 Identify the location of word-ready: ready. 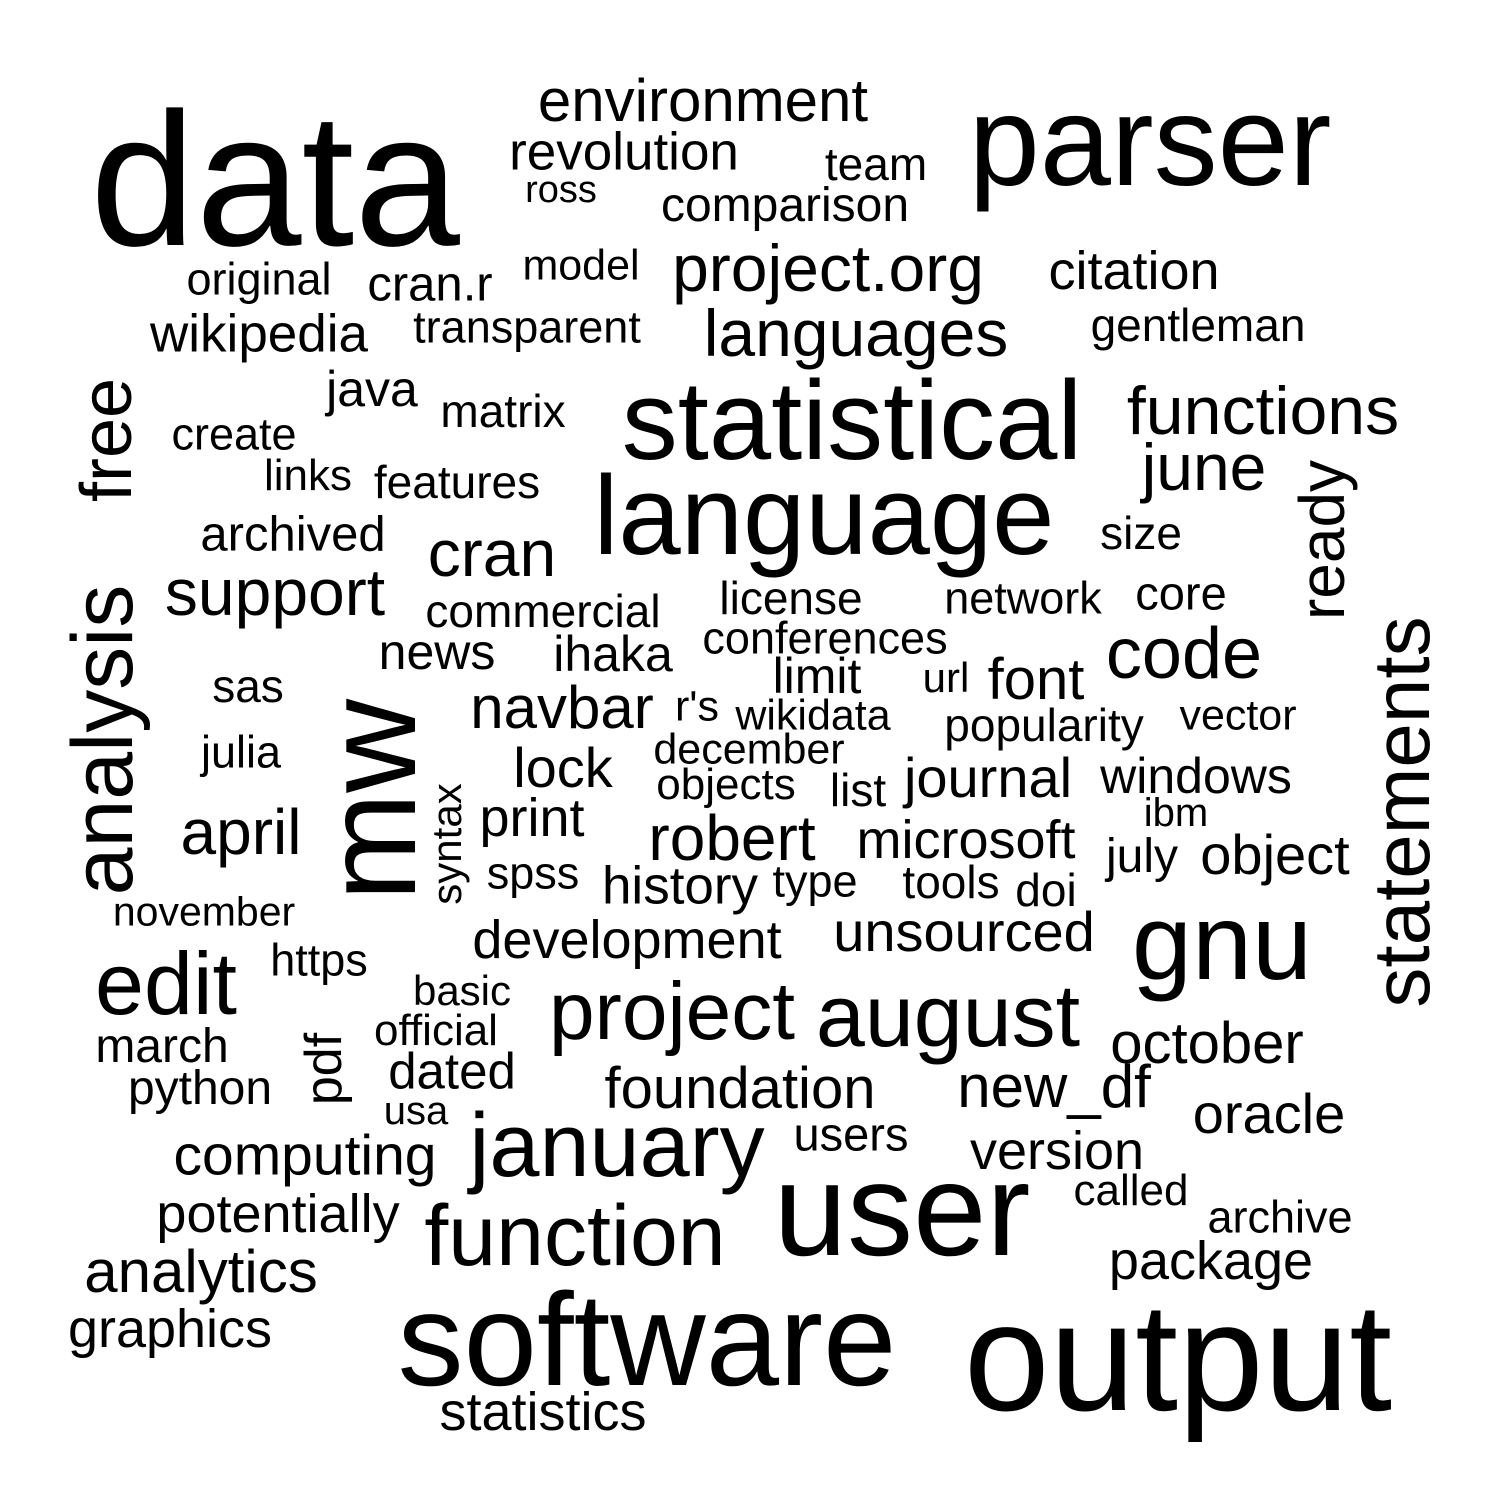
(1322, 540).